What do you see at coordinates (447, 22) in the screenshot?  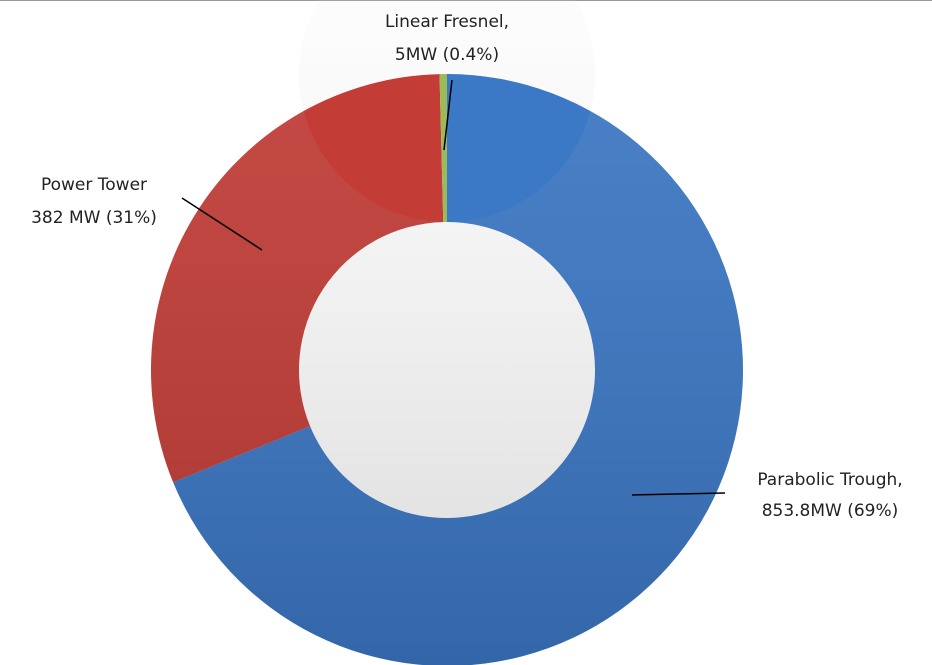 I see `slice-label: Linear Fresnel,` at bounding box center [447, 22].